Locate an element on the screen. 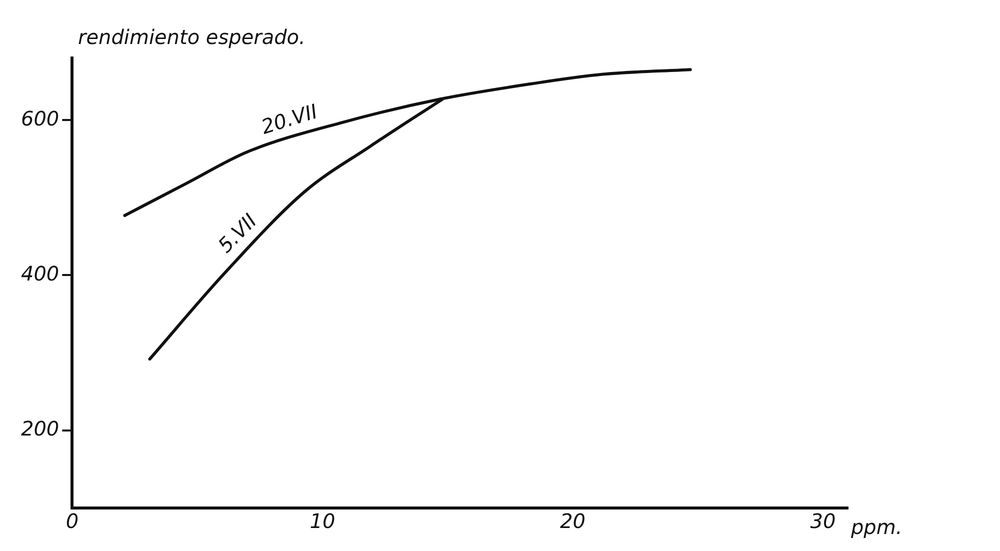 Image resolution: width=1000 pixels, height=551 pixels. x-tick-label: 0 is located at coordinates (72, 521).